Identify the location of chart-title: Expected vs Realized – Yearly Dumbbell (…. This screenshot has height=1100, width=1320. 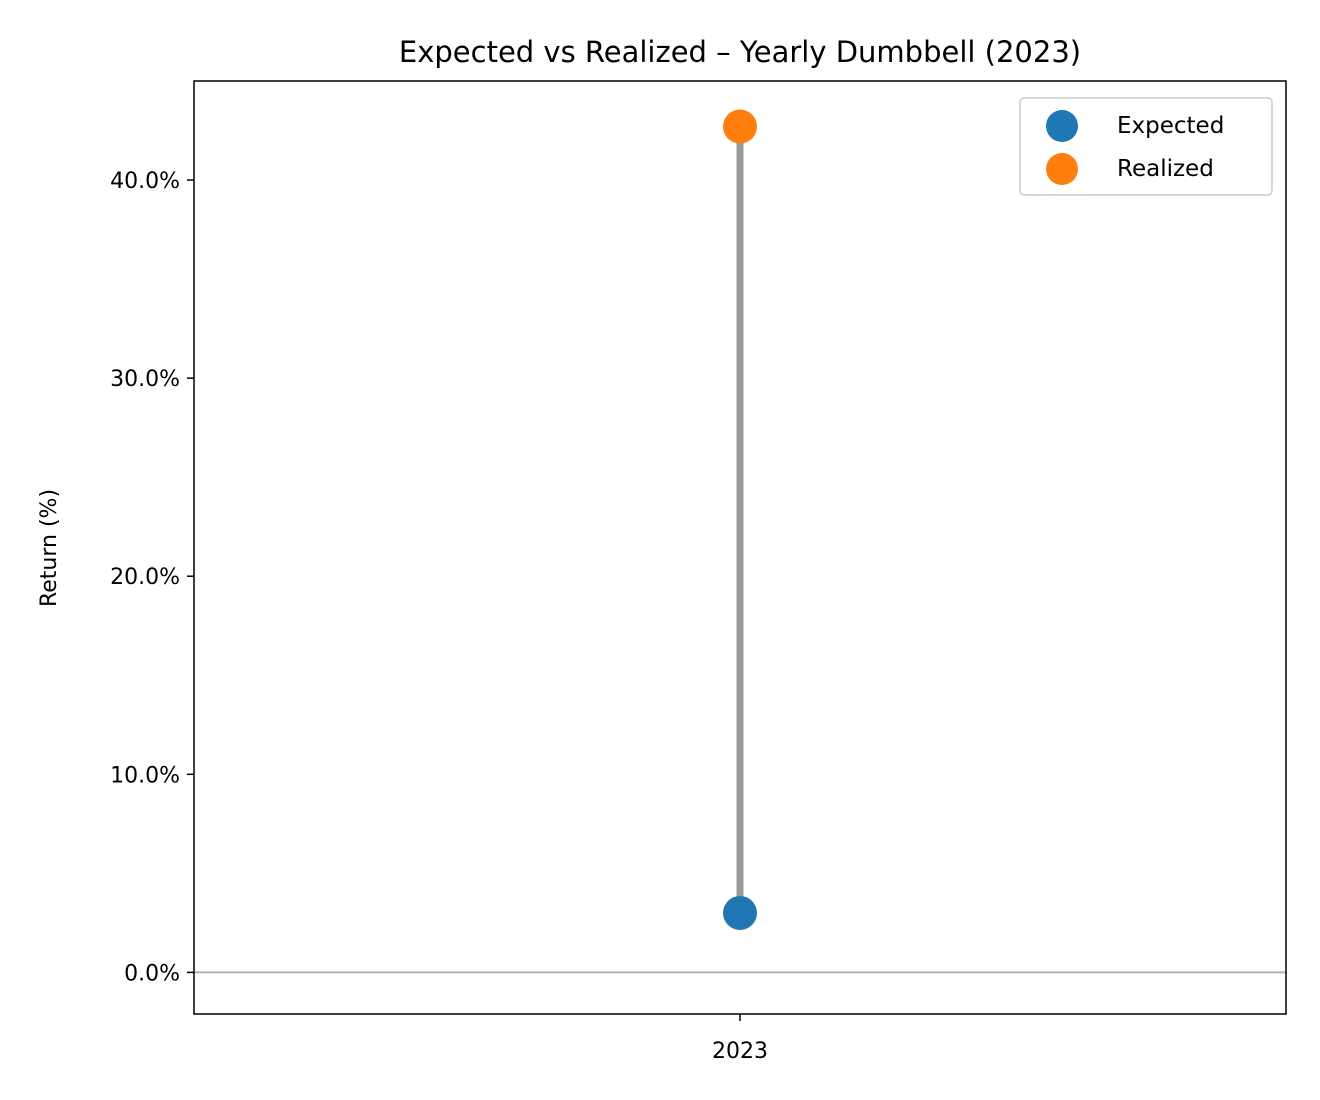
(740, 52).